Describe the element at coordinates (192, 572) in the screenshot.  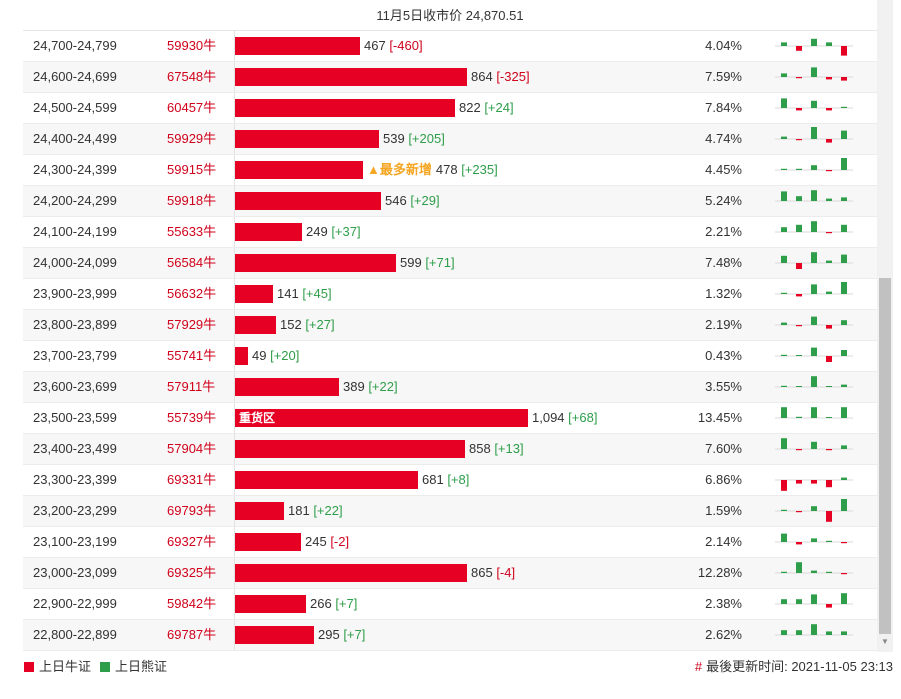
I see `warrant-code: 69325牛` at that location.